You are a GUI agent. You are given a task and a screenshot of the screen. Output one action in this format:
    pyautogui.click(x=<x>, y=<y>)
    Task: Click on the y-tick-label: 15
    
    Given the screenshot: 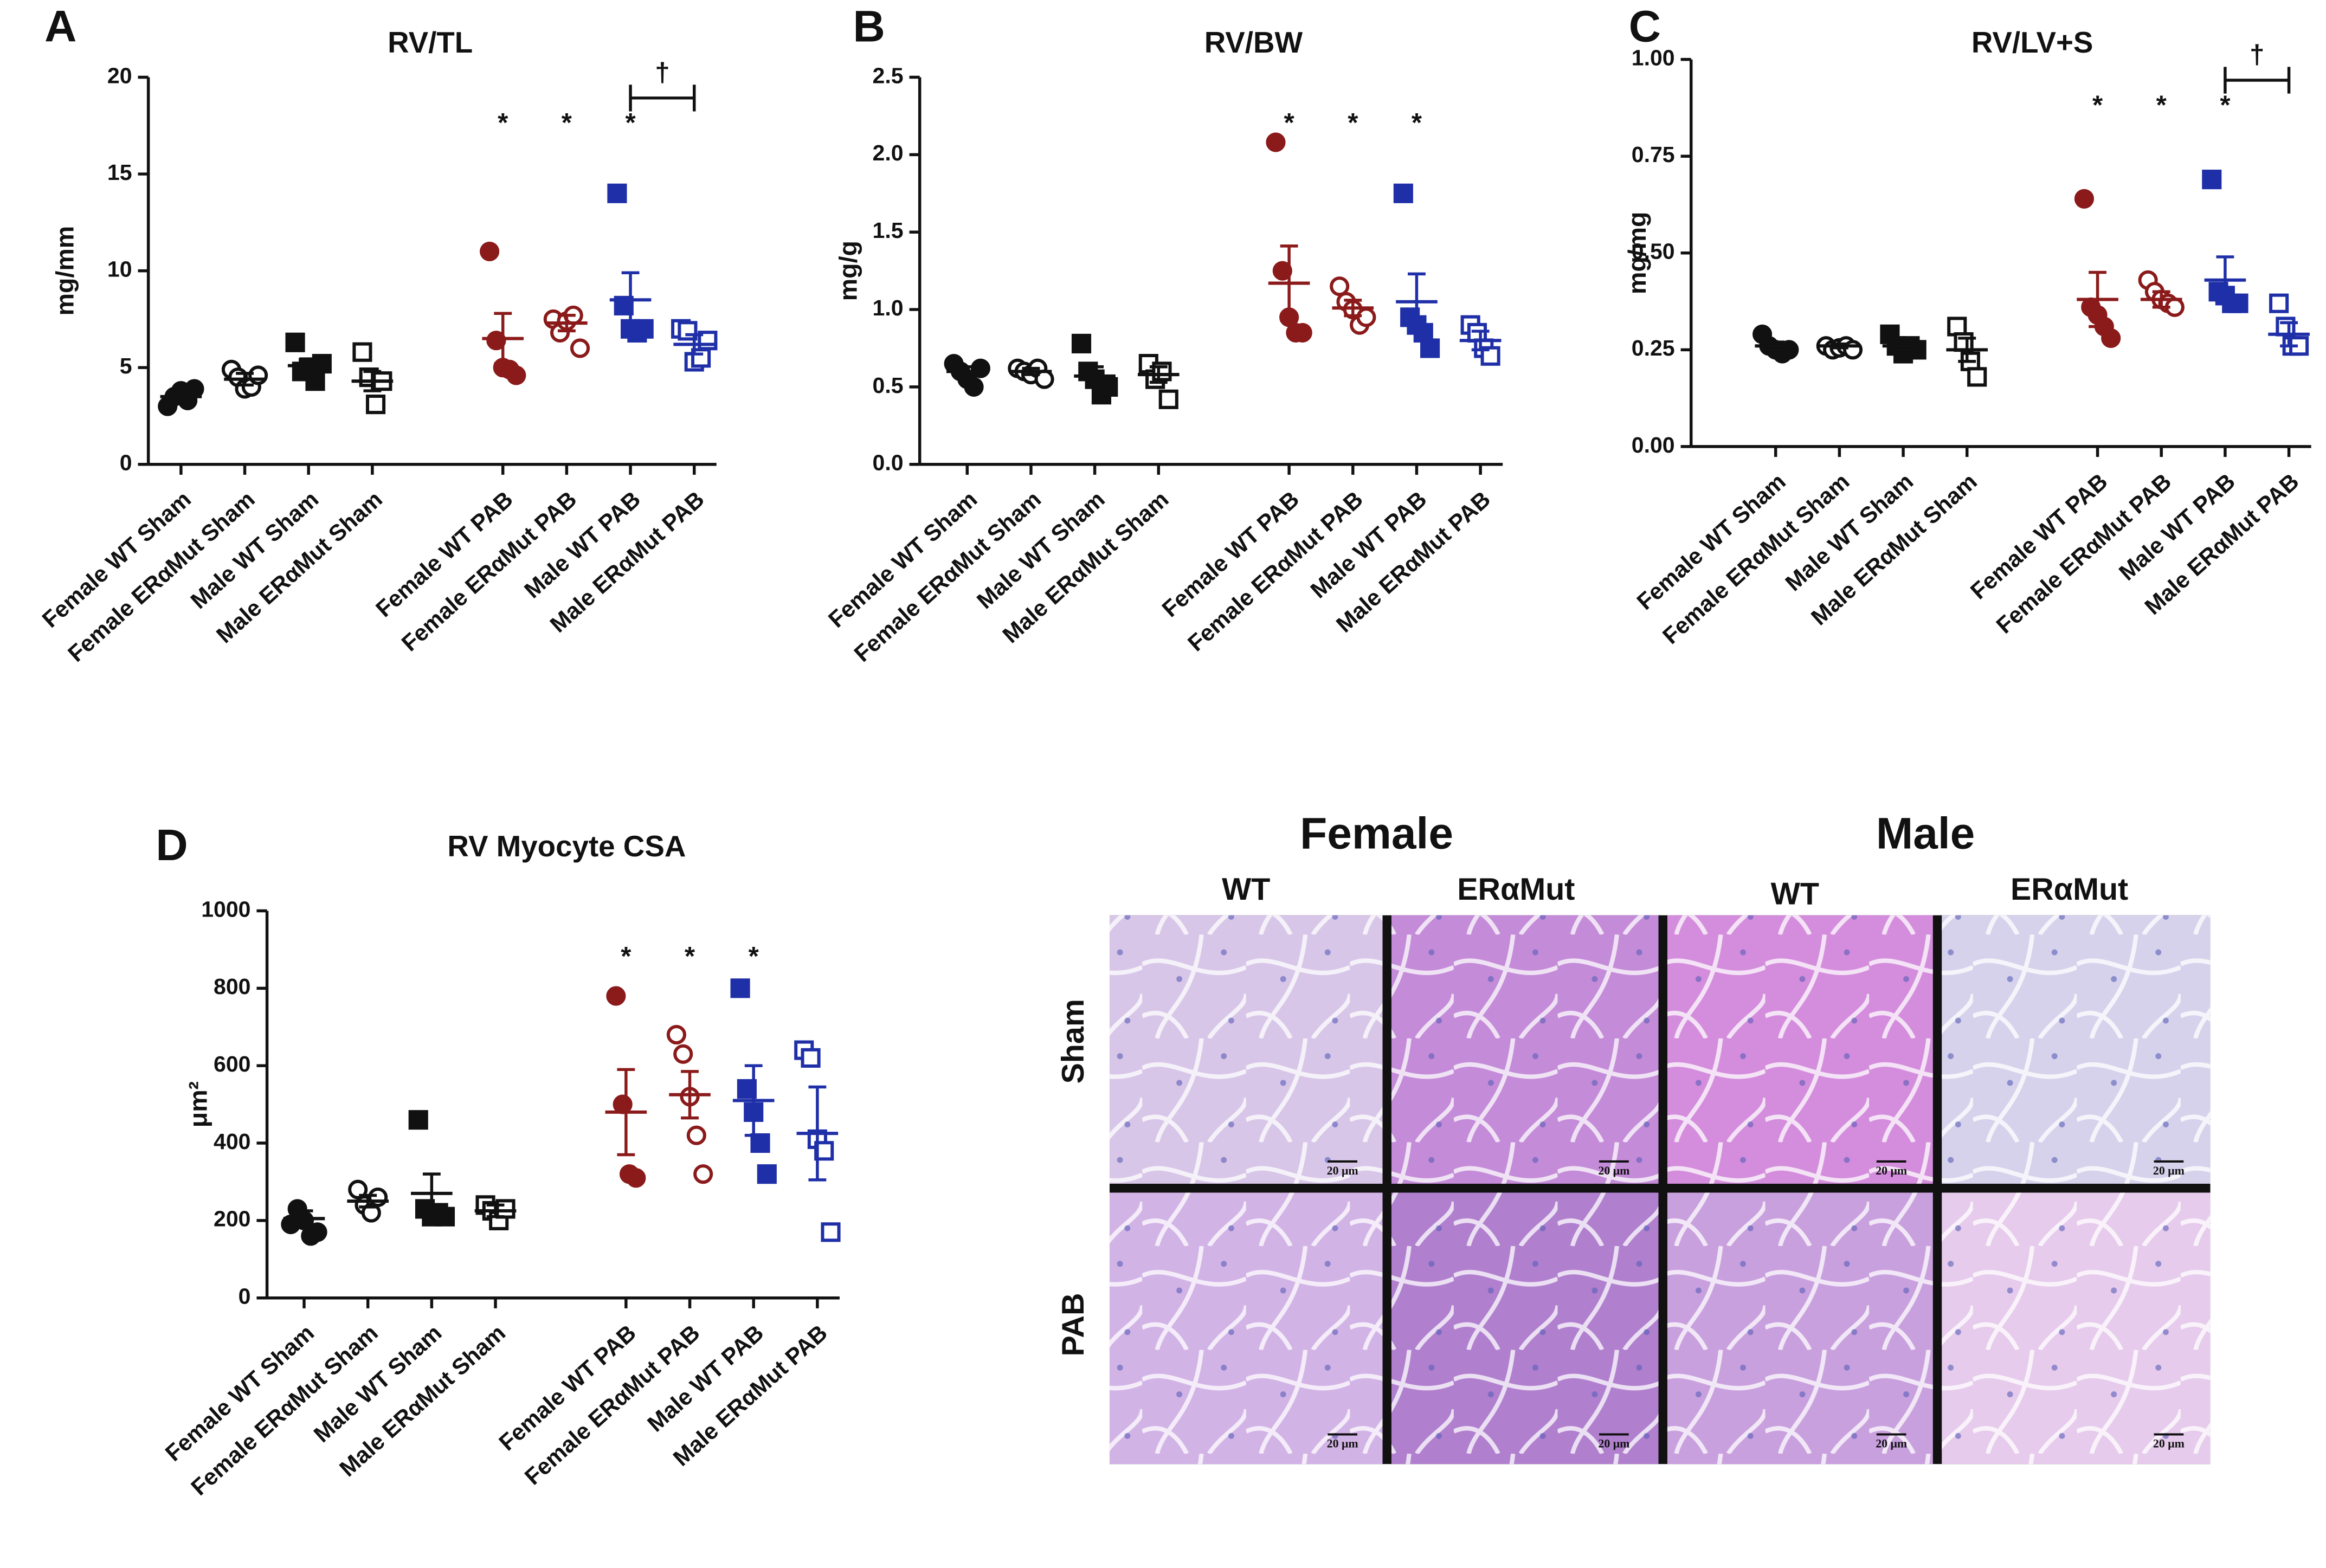 What is the action you would take?
    pyautogui.click(x=119, y=172)
    